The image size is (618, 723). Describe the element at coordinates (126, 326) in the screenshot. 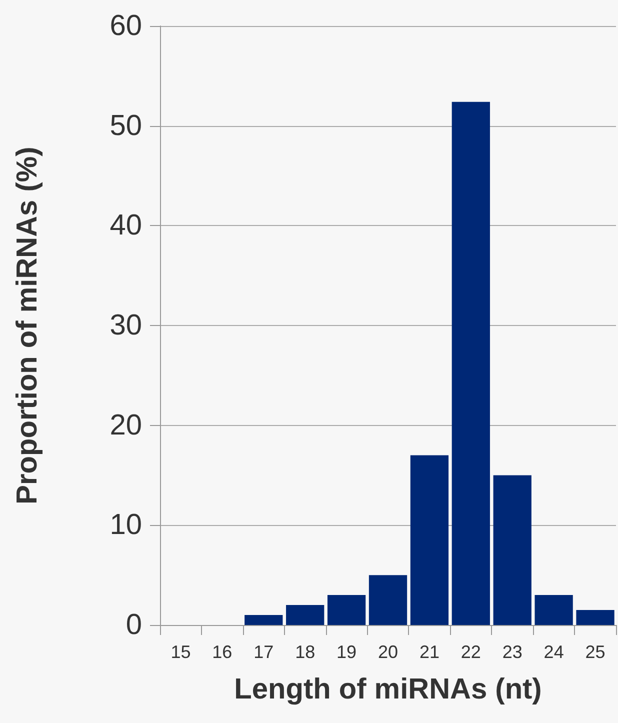

I see `y-tick-label: 30` at that location.